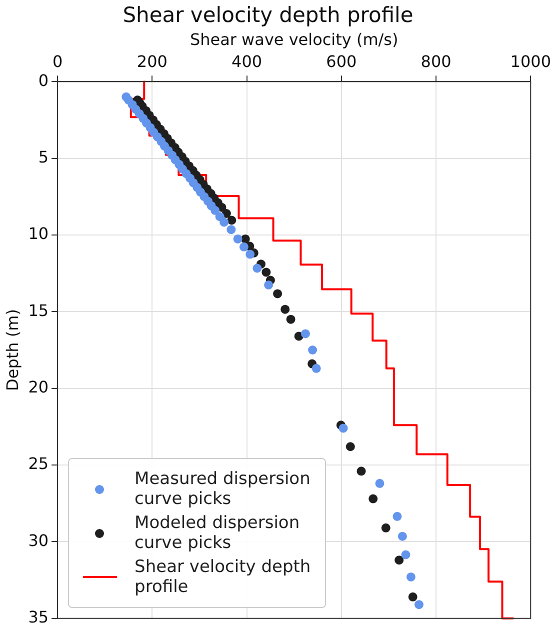  Describe the element at coordinates (247, 62) in the screenshot. I see `x-tick-label: 400` at that location.